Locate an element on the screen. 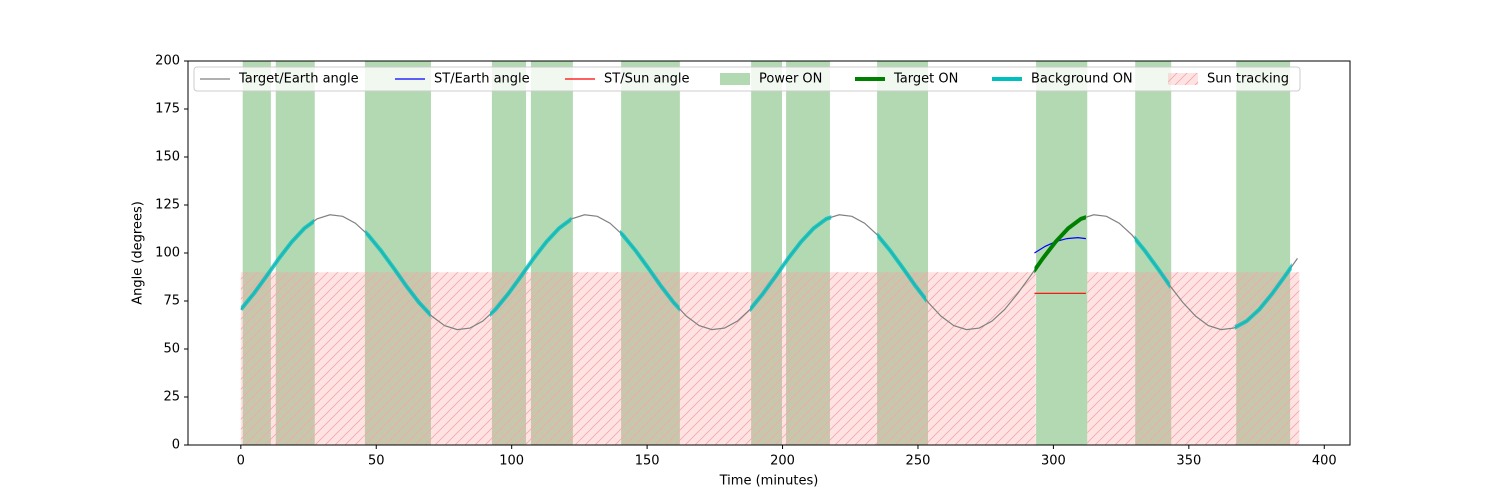 The image size is (1500, 500). x-tick-label: 150 is located at coordinates (647, 461).